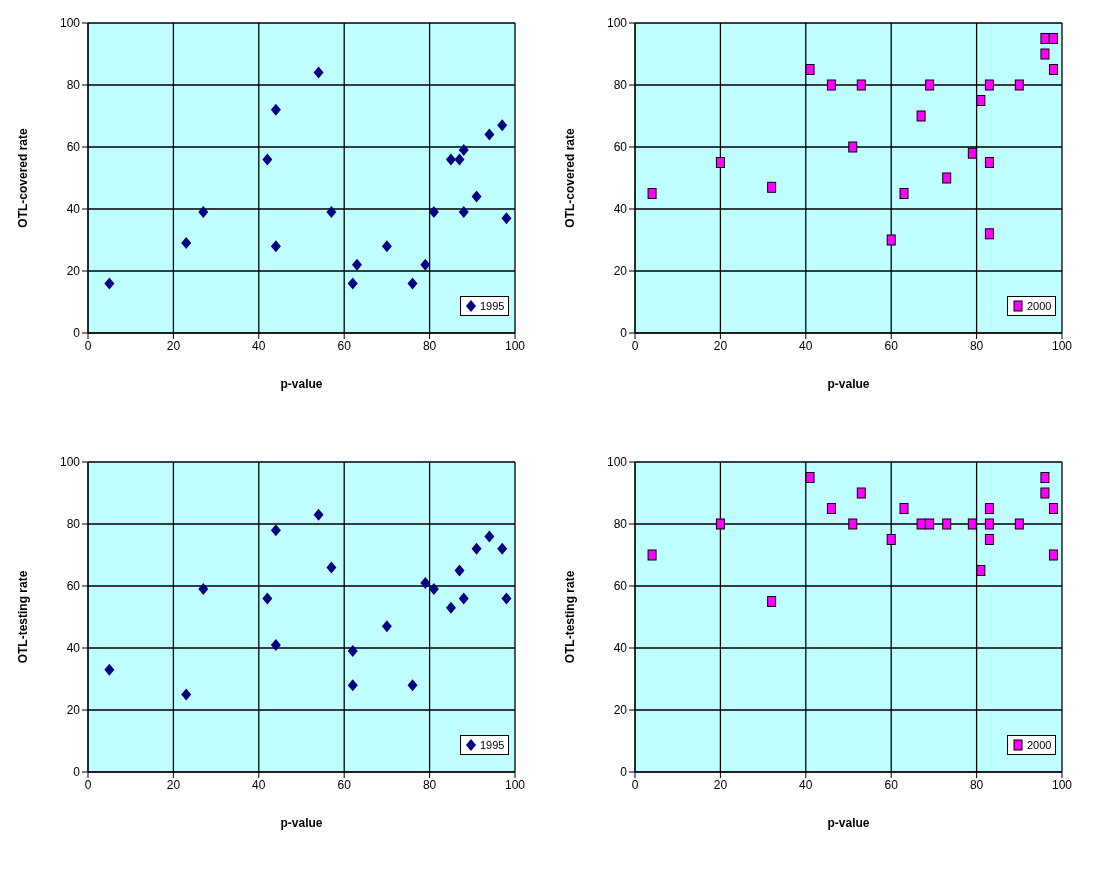 The image size is (1110, 886). I want to click on x-tick-label: 40, so click(806, 345).